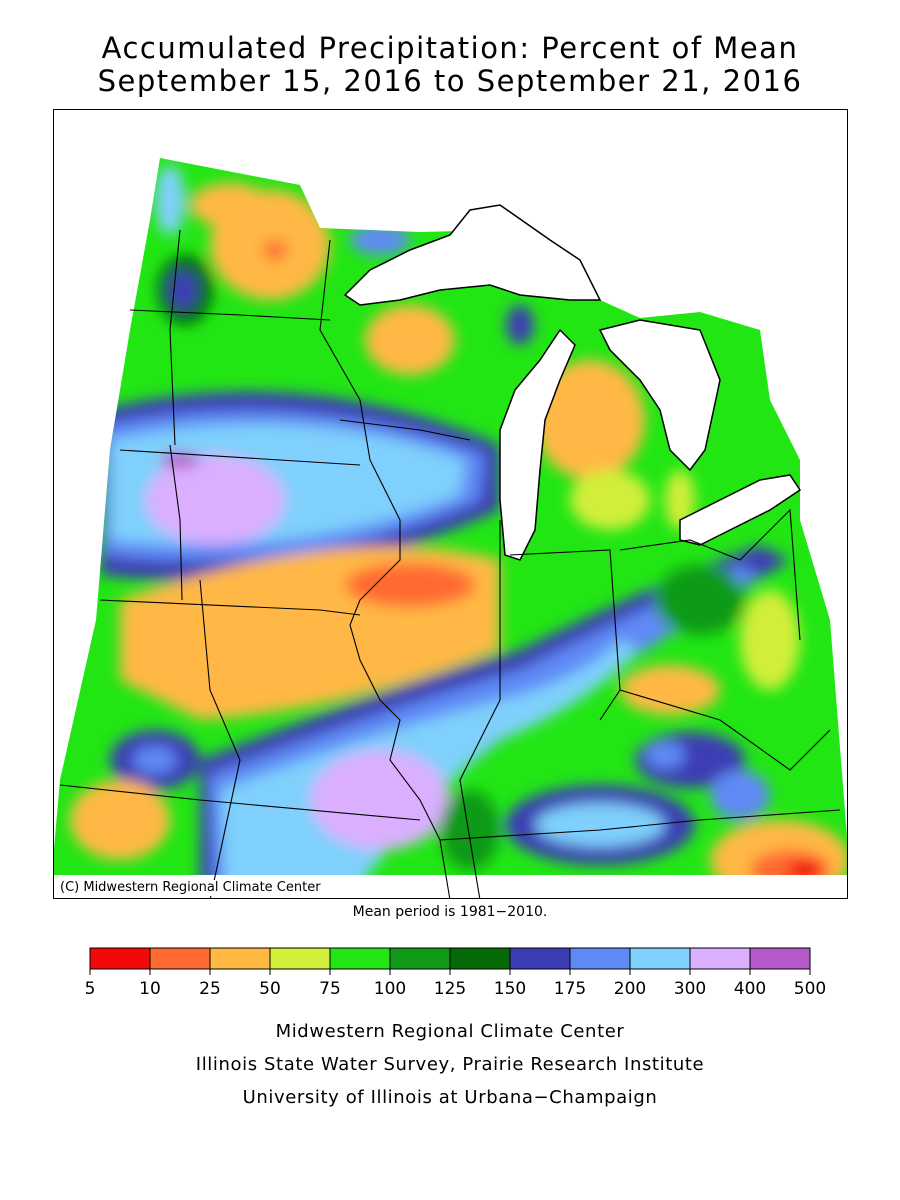 The height and width of the screenshot is (1200, 900). I want to click on legend-tick-label: 25, so click(210, 989).